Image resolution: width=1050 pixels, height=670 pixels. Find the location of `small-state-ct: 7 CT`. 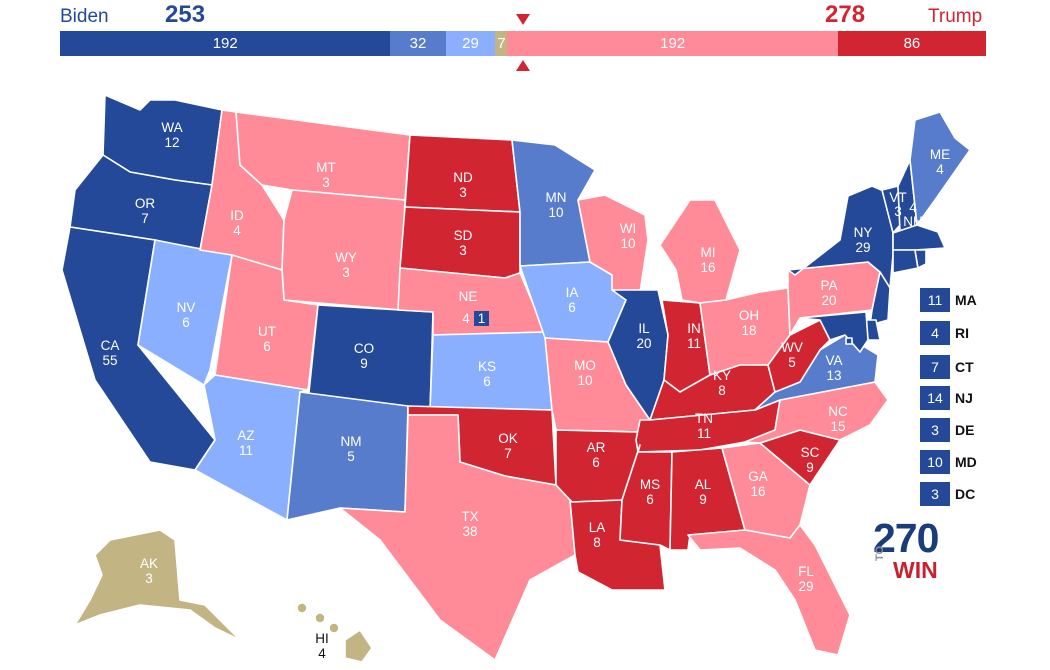

small-state-ct: 7 CT is located at coordinates (947, 367).